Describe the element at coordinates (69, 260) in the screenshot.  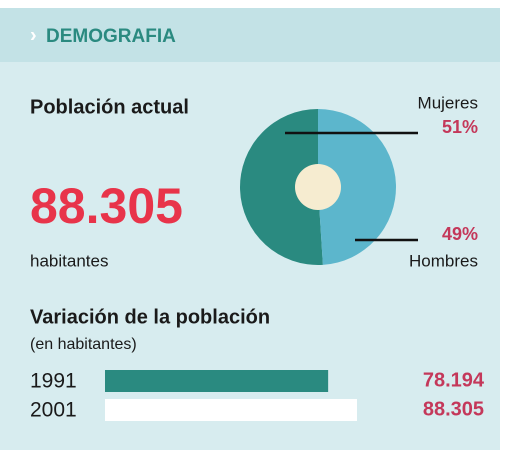
I see `total-unit: habitantes` at that location.